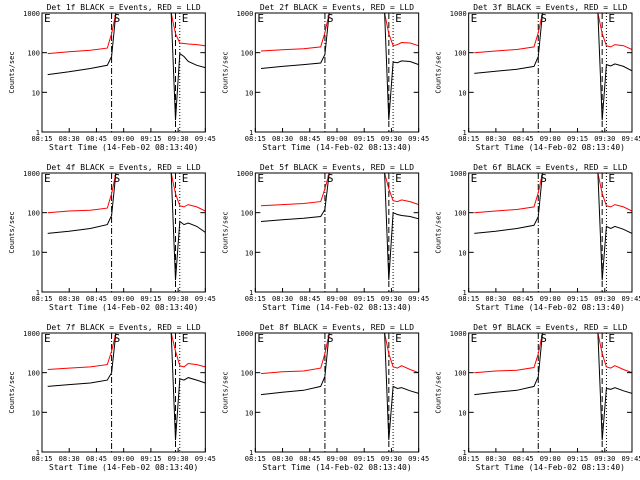  Describe the element at coordinates (337, 167) in the screenshot. I see `panel-title: Det 5f BLACK = Events, RED = LLD` at that location.